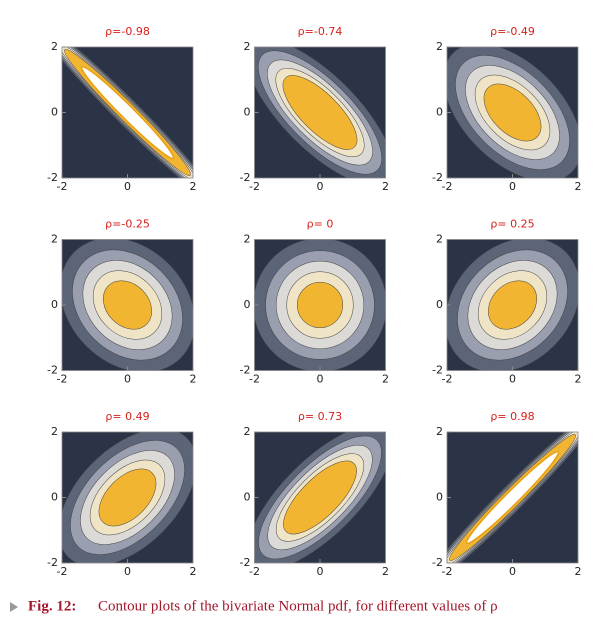  Describe the element at coordinates (127, 224) in the screenshot. I see `chart-title: ρ=-0.25` at that location.